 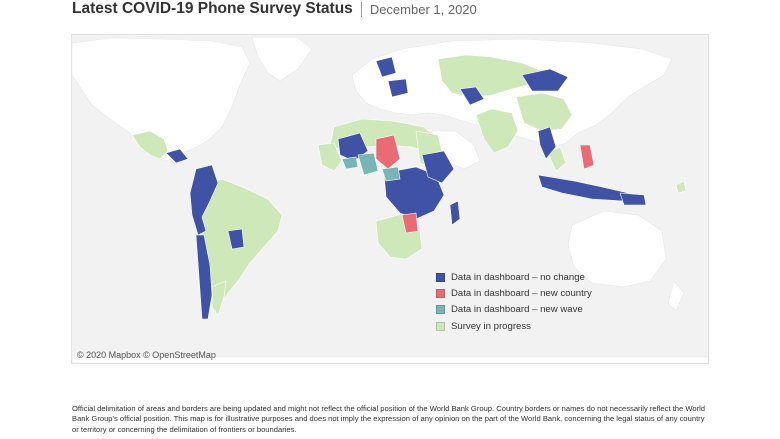 I want to click on country-southeast-asia, so click(x=557, y=159).